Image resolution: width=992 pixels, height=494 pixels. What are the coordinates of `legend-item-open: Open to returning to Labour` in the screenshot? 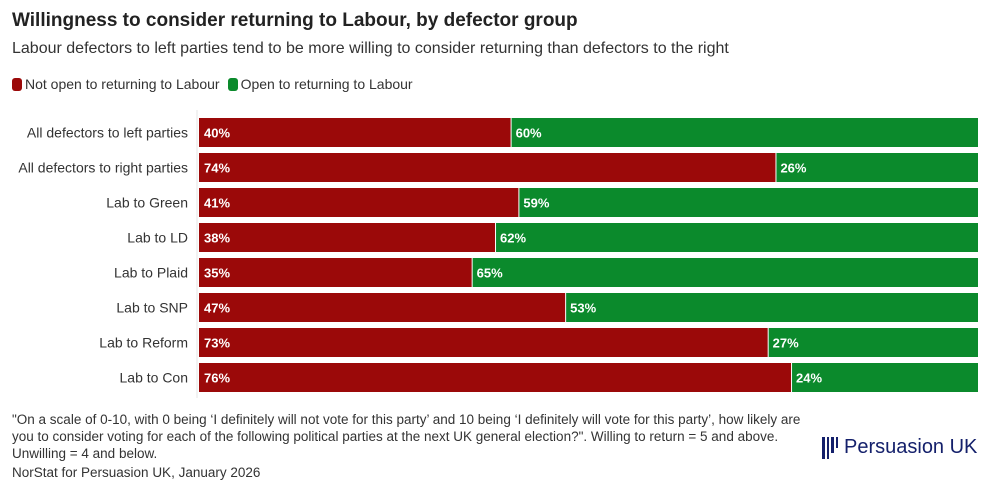 It's located at (320, 84).